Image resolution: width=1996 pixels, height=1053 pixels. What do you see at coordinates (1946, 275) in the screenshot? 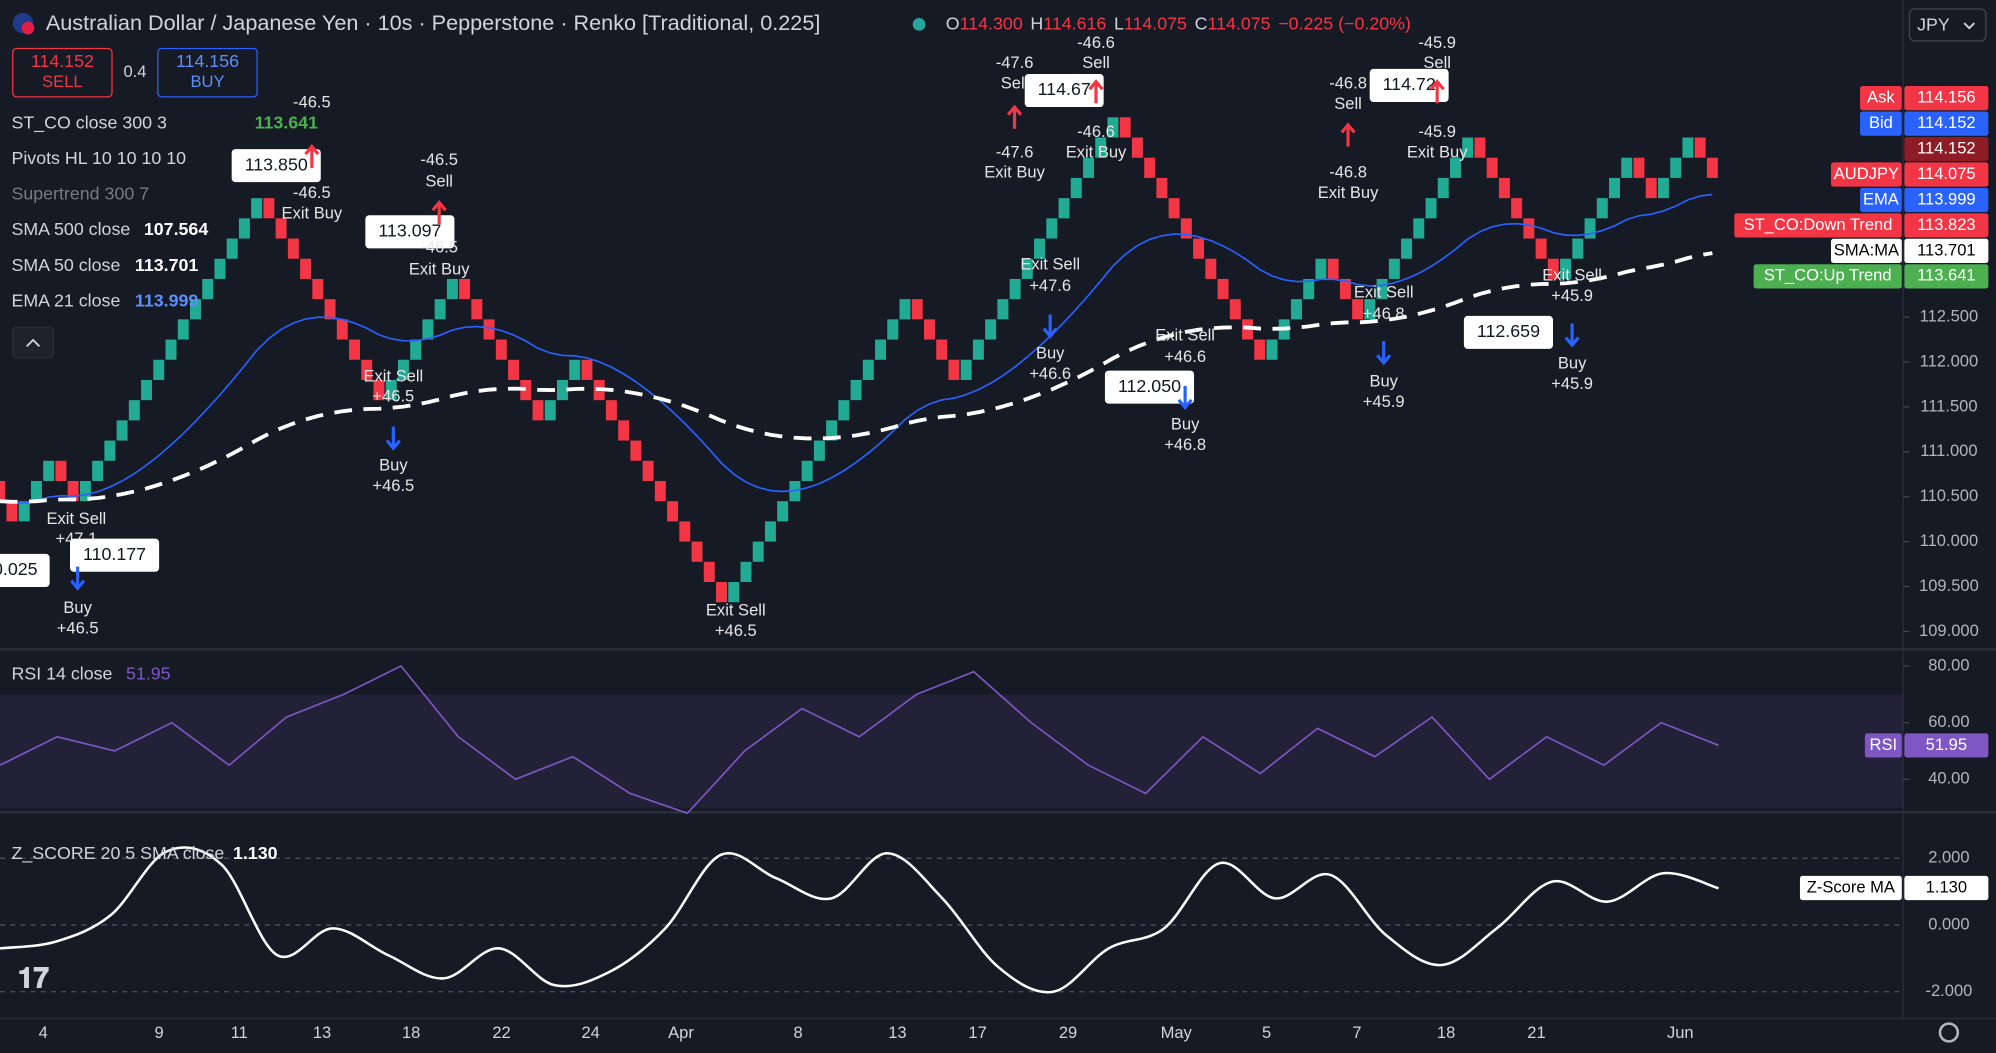
I see `price-tag-label: 113.641` at bounding box center [1946, 275].